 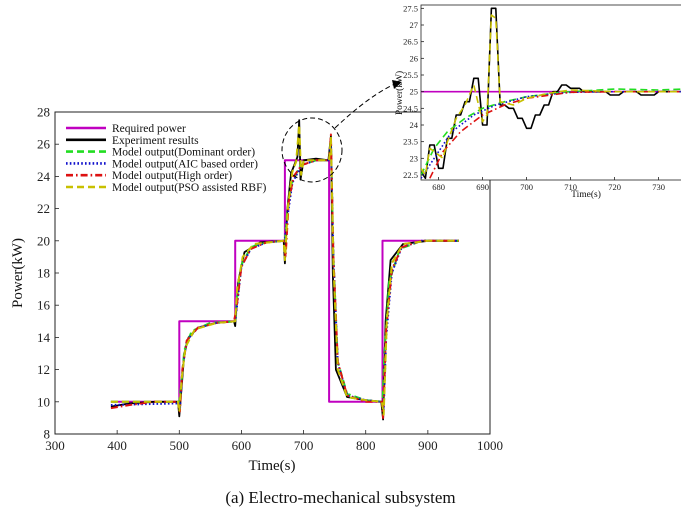 I want to click on inset-ytick-label: 25.5, so click(x=410, y=75).